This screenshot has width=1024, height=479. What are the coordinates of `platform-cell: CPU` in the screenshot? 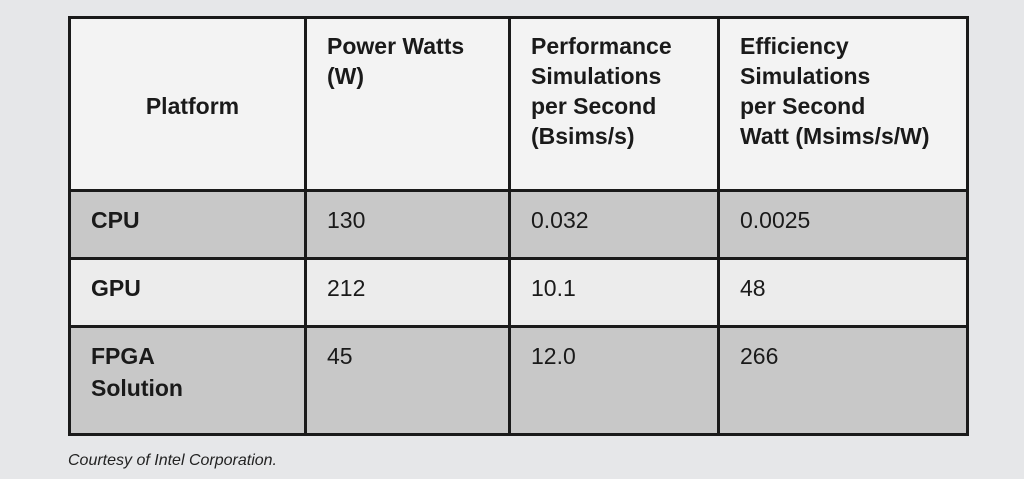 It's located at (187, 224).